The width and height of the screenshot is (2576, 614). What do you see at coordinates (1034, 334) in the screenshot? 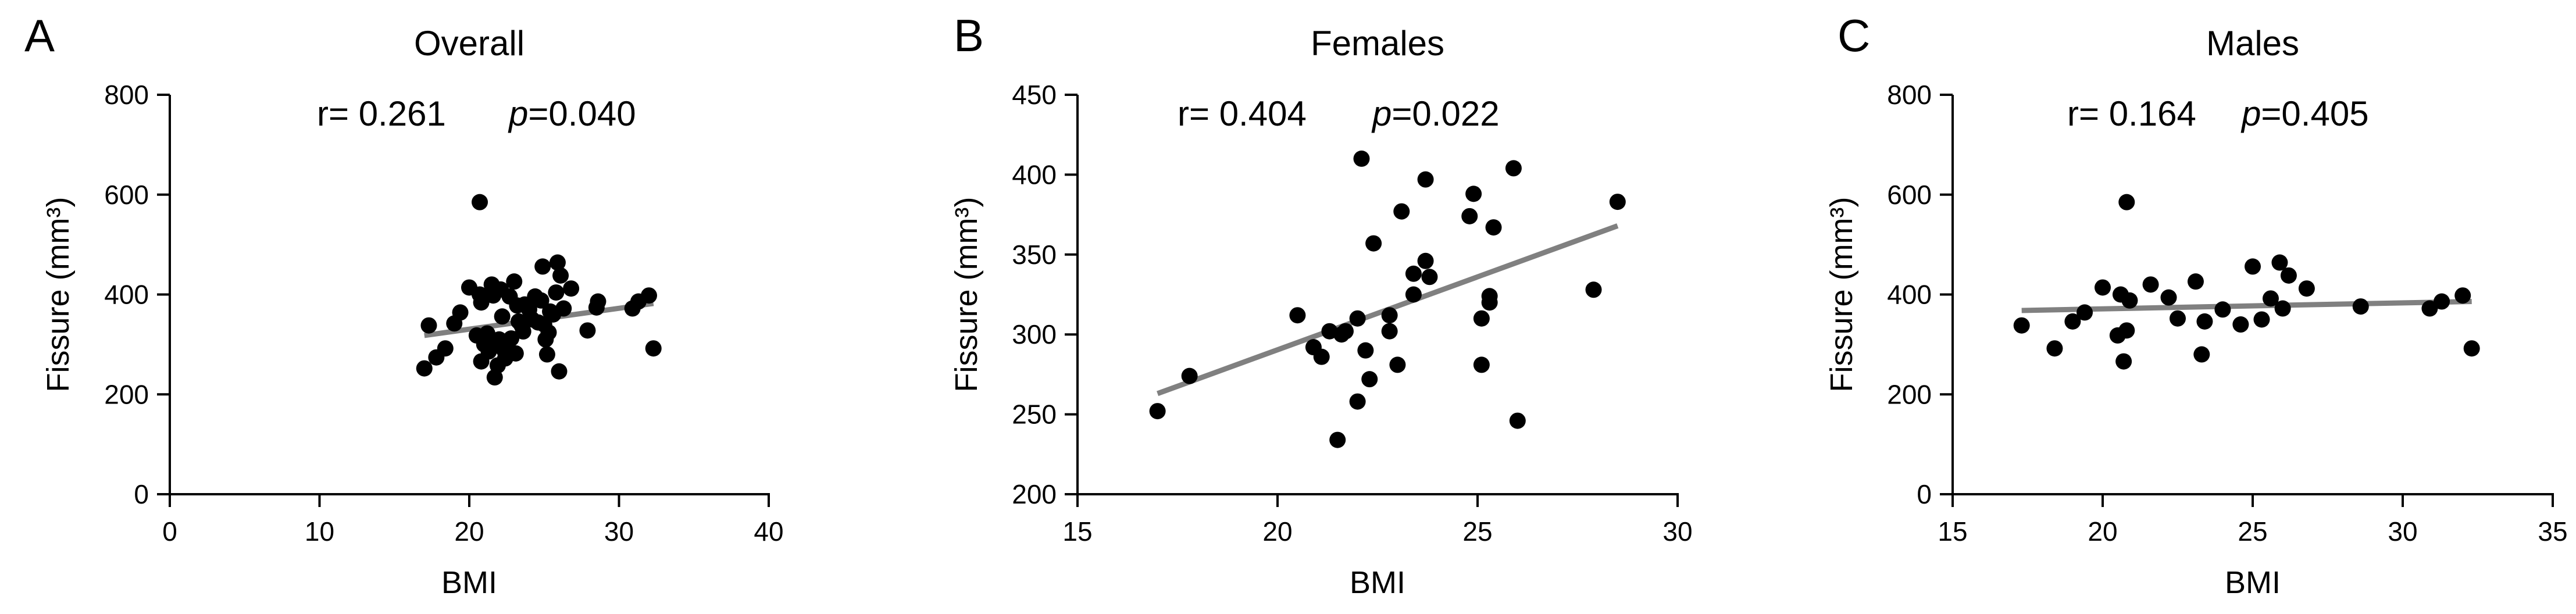
I see `y-tick-label: 300` at bounding box center [1034, 334].